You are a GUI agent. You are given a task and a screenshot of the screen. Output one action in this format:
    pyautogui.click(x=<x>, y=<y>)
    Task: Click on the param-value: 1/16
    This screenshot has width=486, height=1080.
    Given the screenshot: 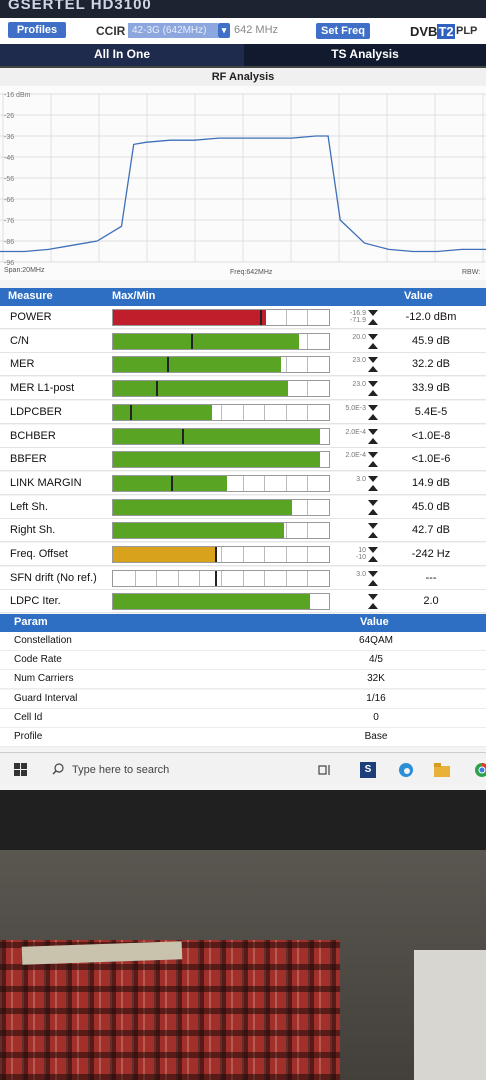 What is the action you would take?
    pyautogui.click(x=376, y=698)
    